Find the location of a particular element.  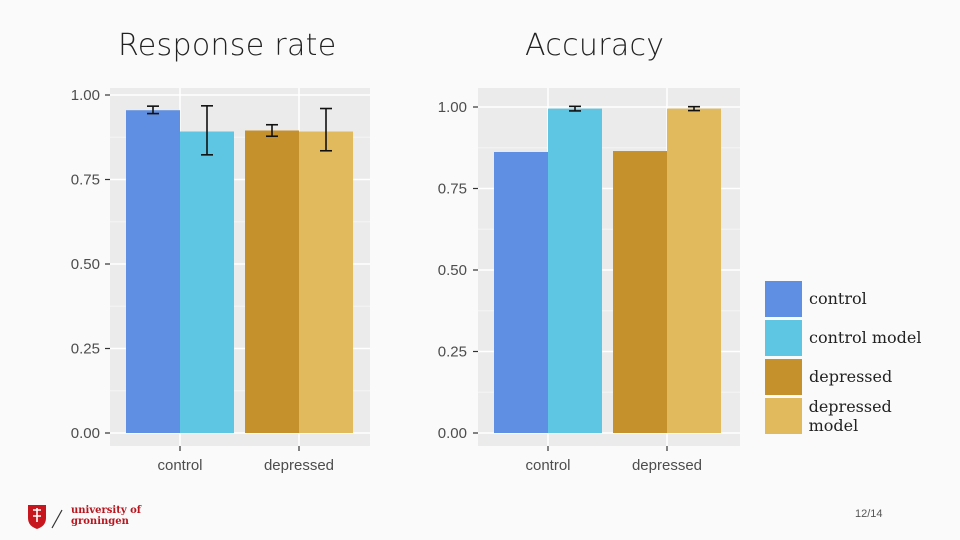

legend-swatch-depressed-model is located at coordinates (783, 415).